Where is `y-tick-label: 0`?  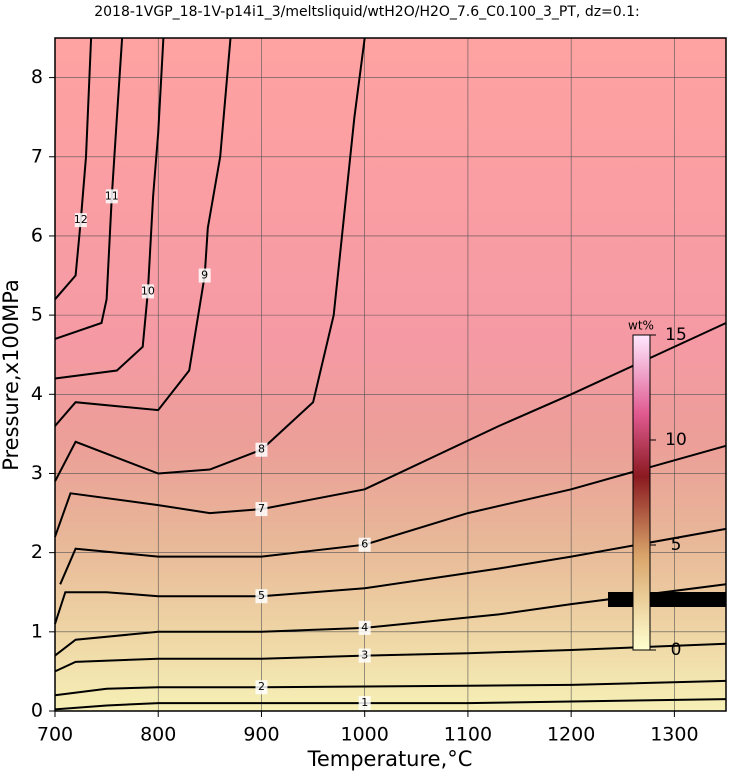
y-tick-label: 0 is located at coordinates (37, 711).